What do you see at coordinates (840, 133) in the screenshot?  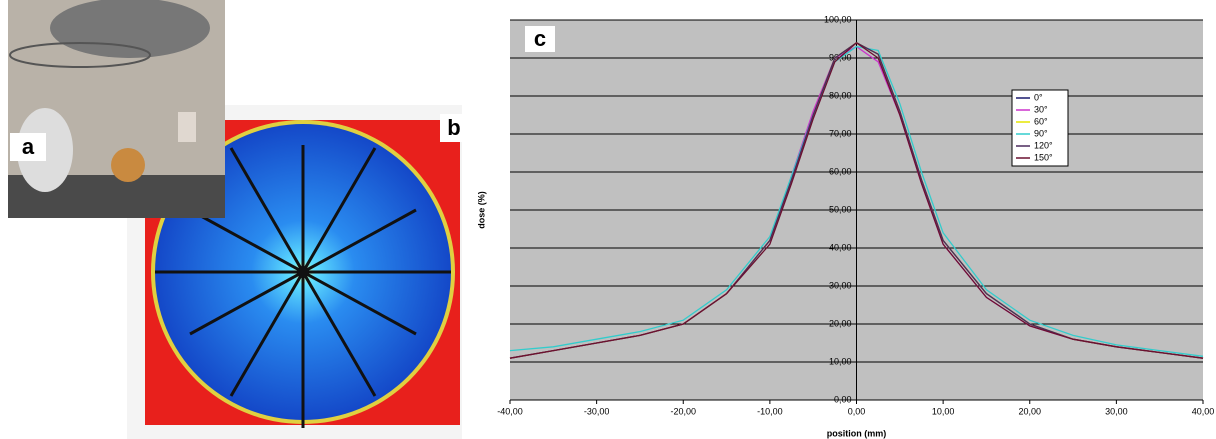 I see `y-tick-label: 70,00` at bounding box center [840, 133].